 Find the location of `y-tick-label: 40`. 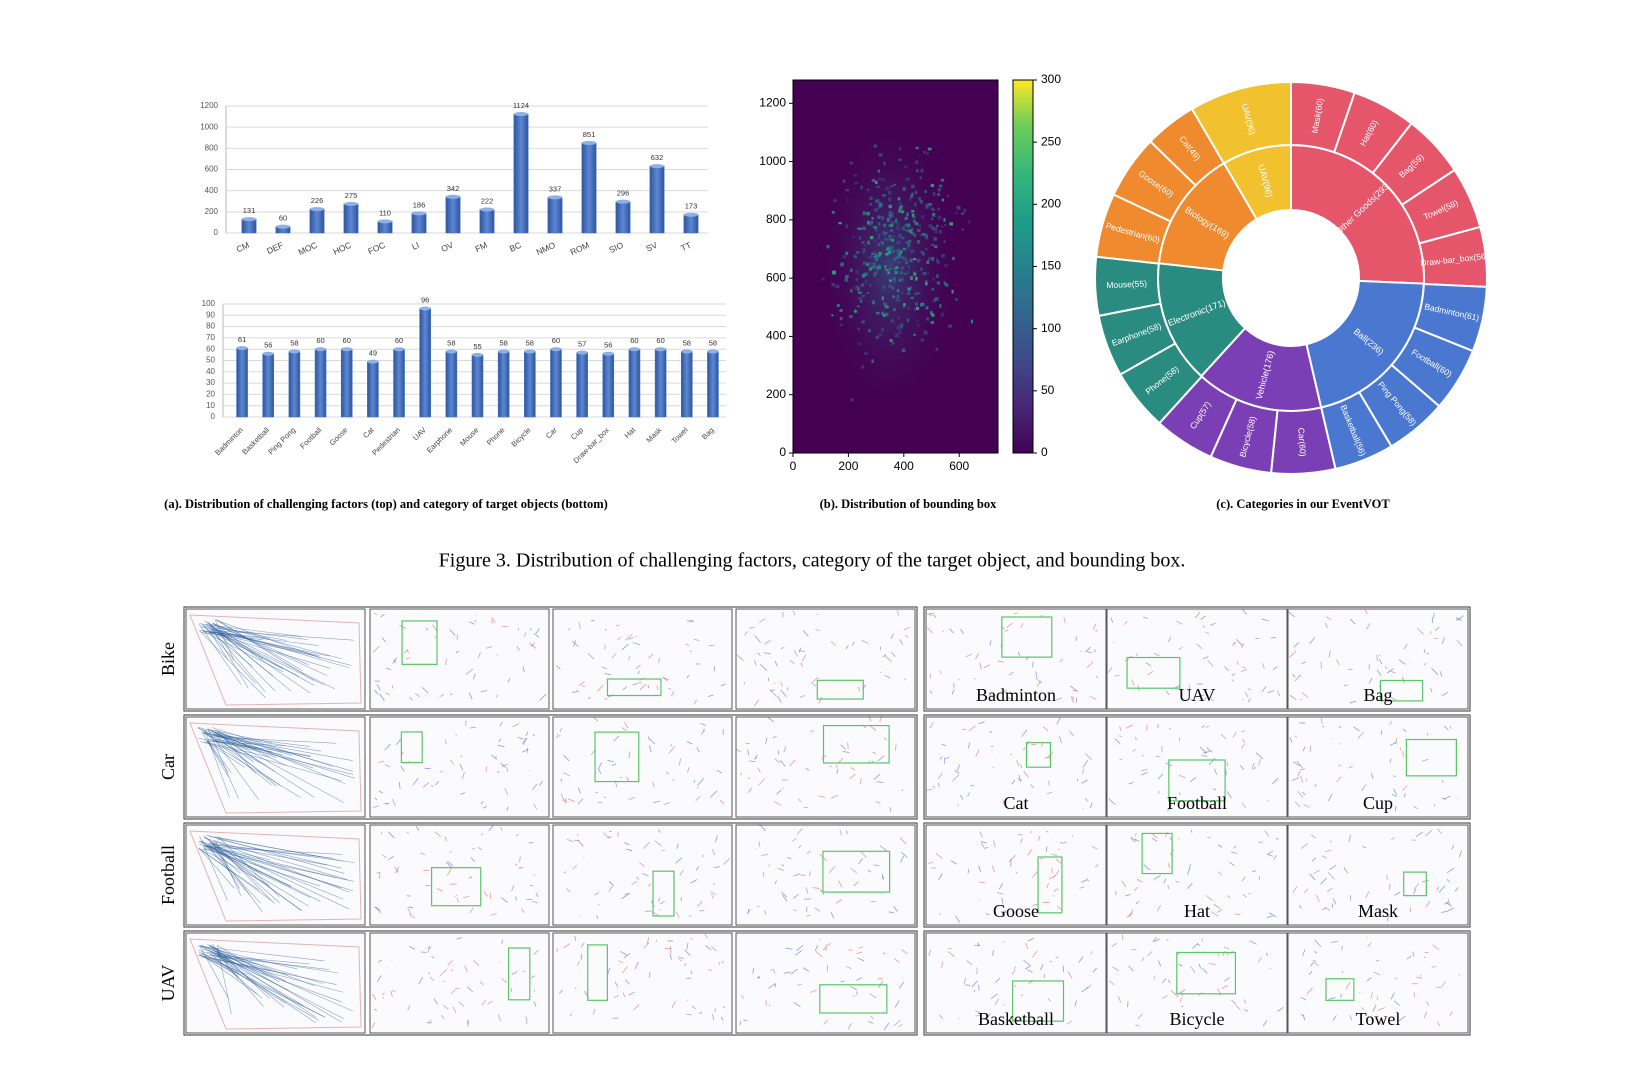

y-tick-label: 40 is located at coordinates (210, 371).